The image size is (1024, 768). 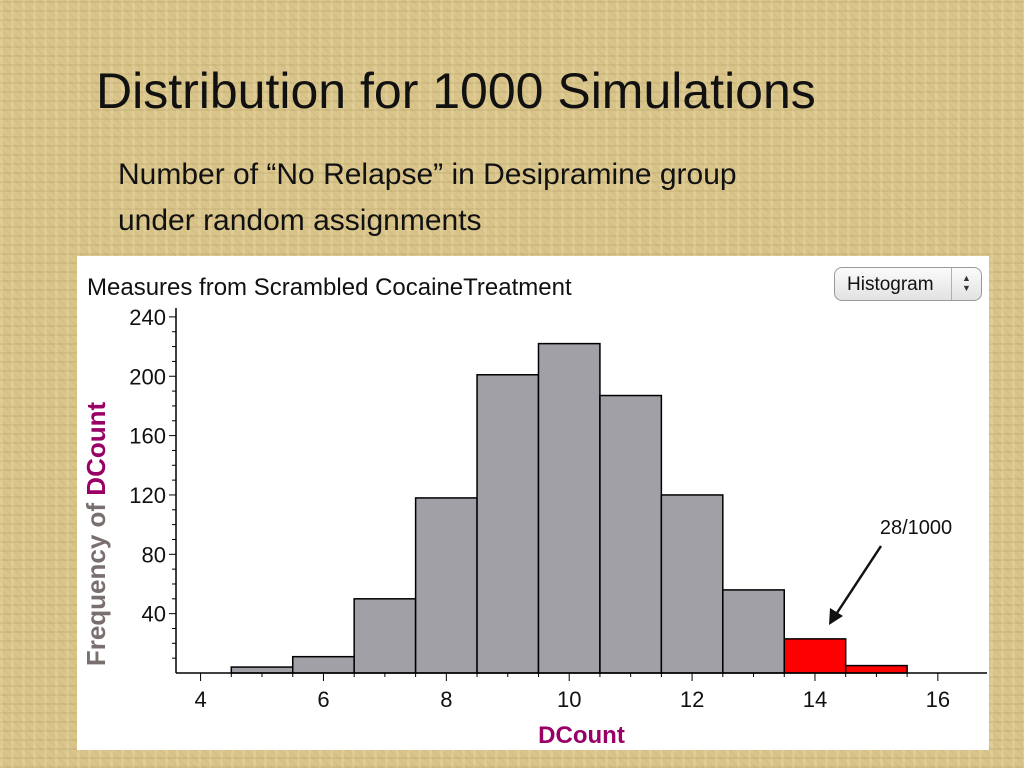 What do you see at coordinates (836, 616) in the screenshot?
I see `annotation-arrow-head` at bounding box center [836, 616].